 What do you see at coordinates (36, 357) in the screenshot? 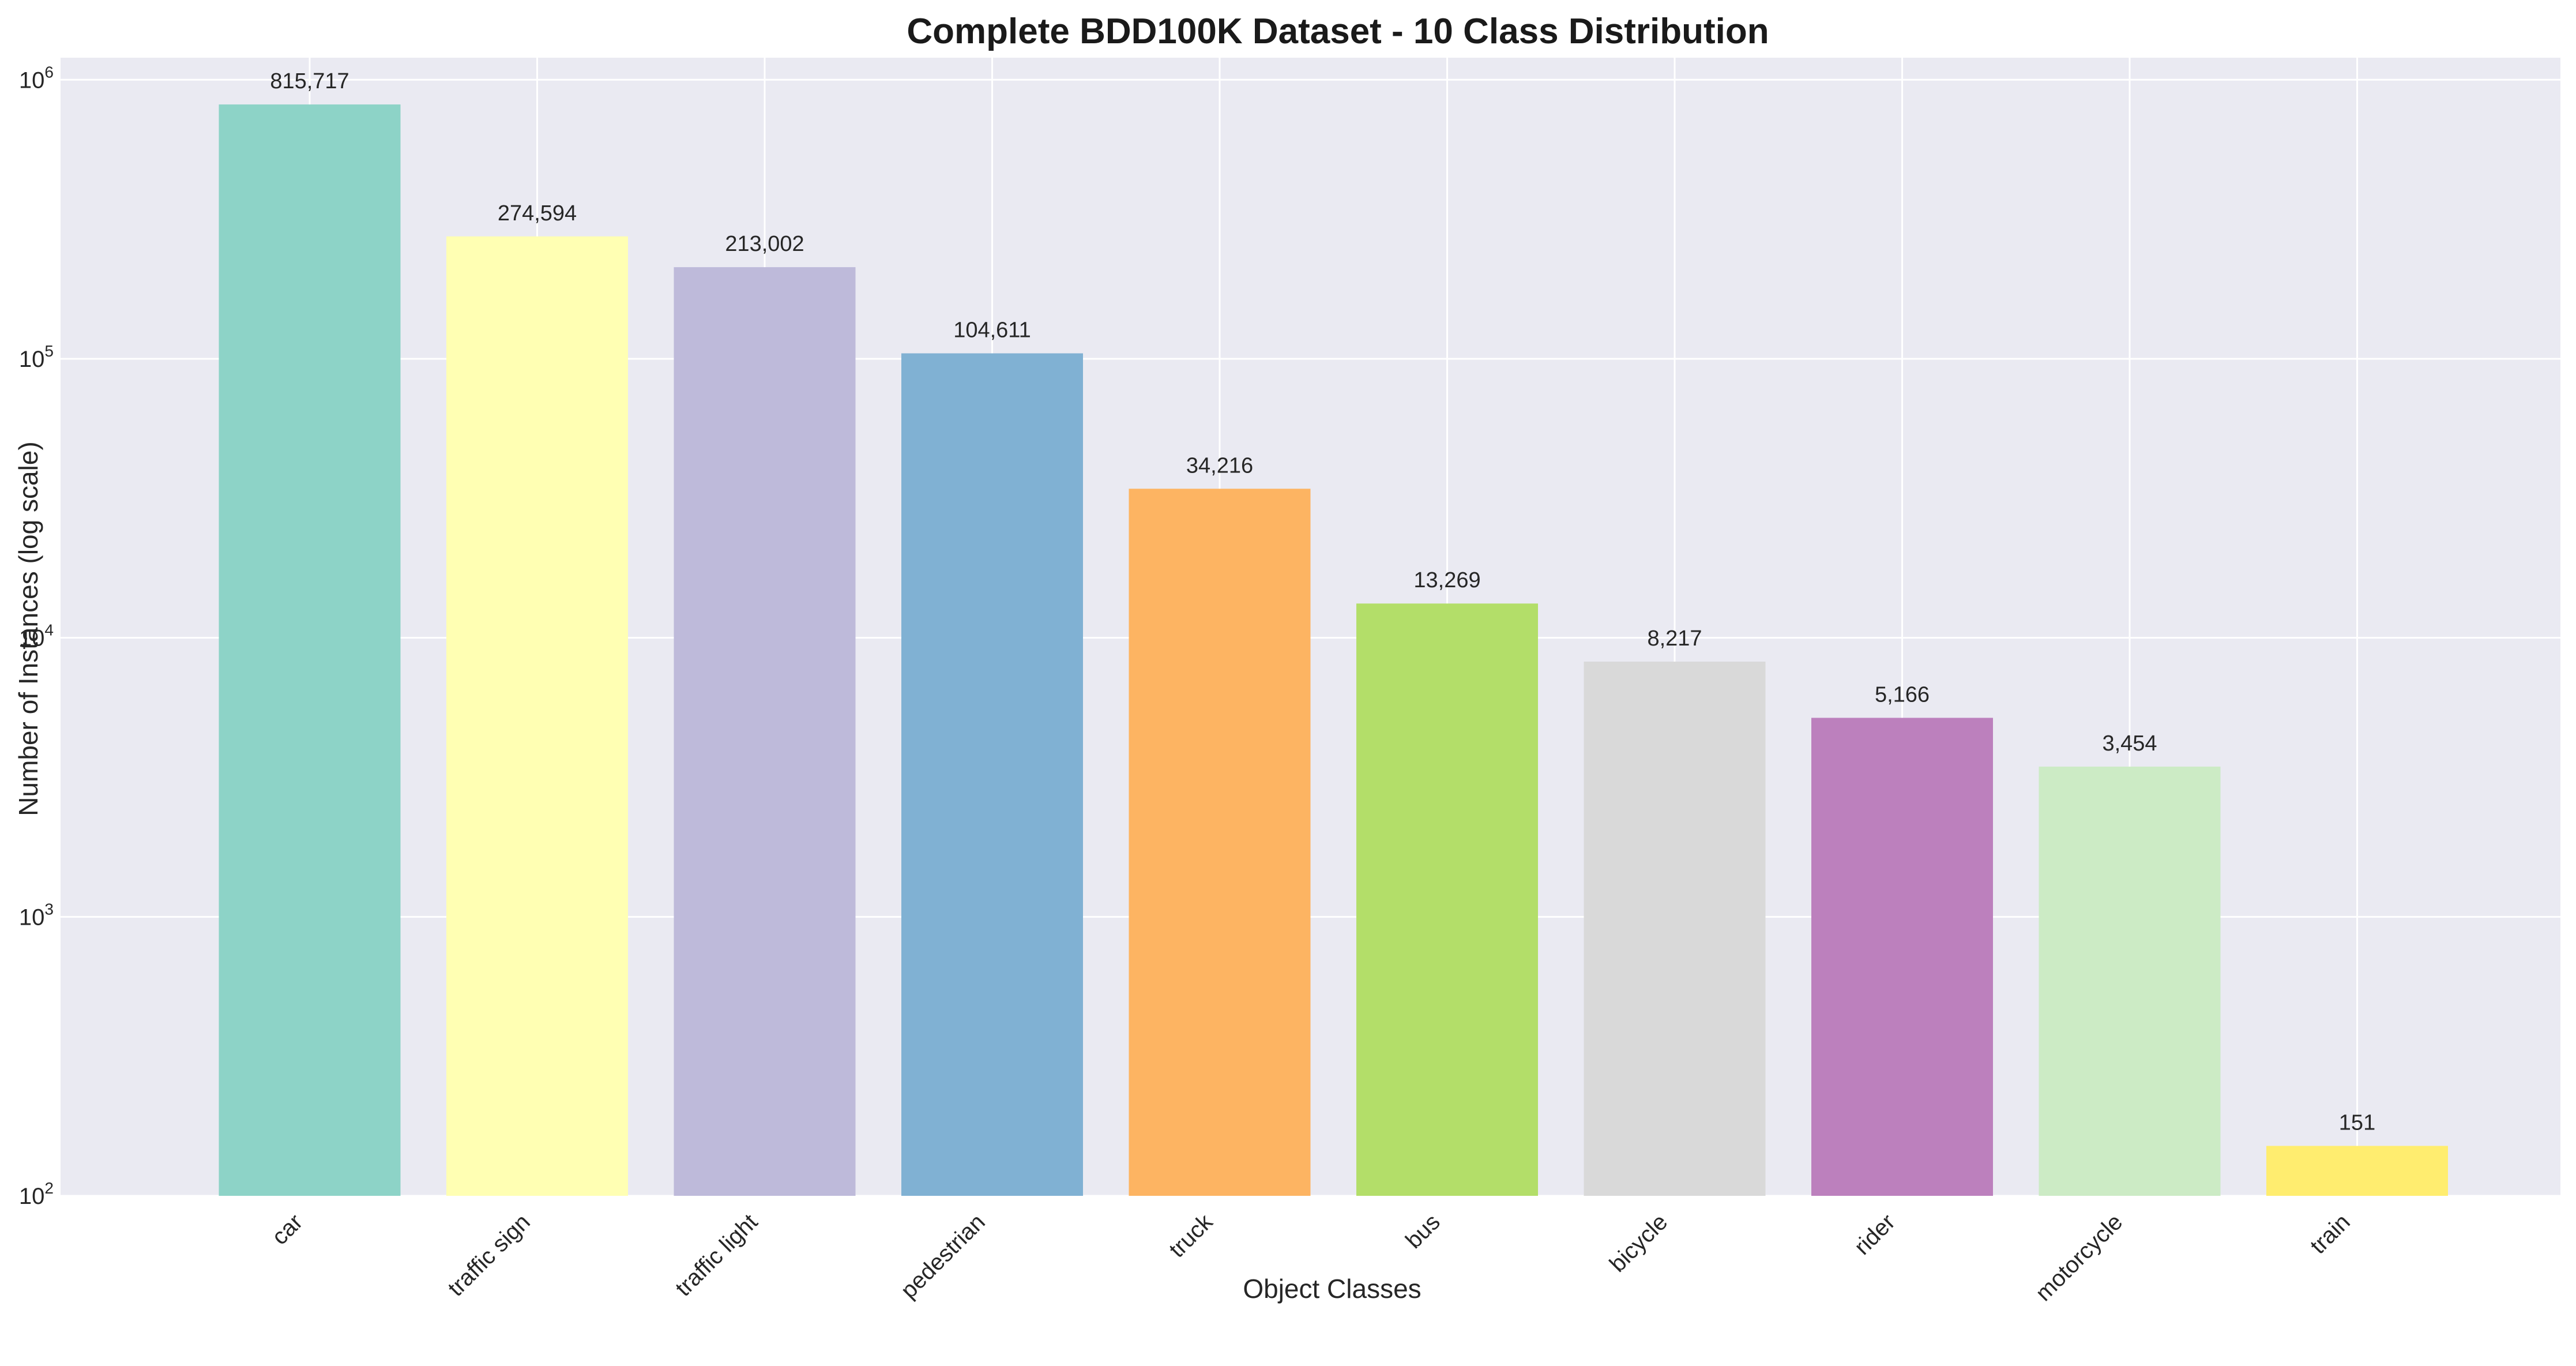
I see `y-tick-label: 10⁵` at bounding box center [36, 357].